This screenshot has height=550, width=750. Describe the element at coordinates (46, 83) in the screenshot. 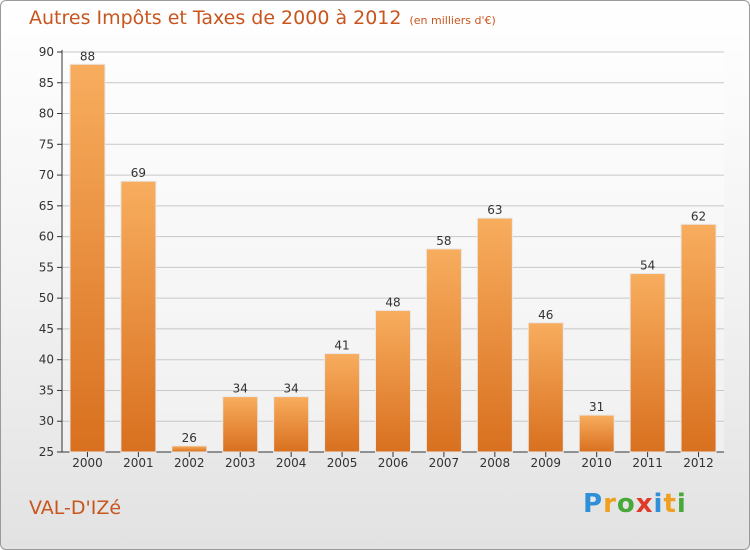

I see `y-tick-label: 85` at that location.